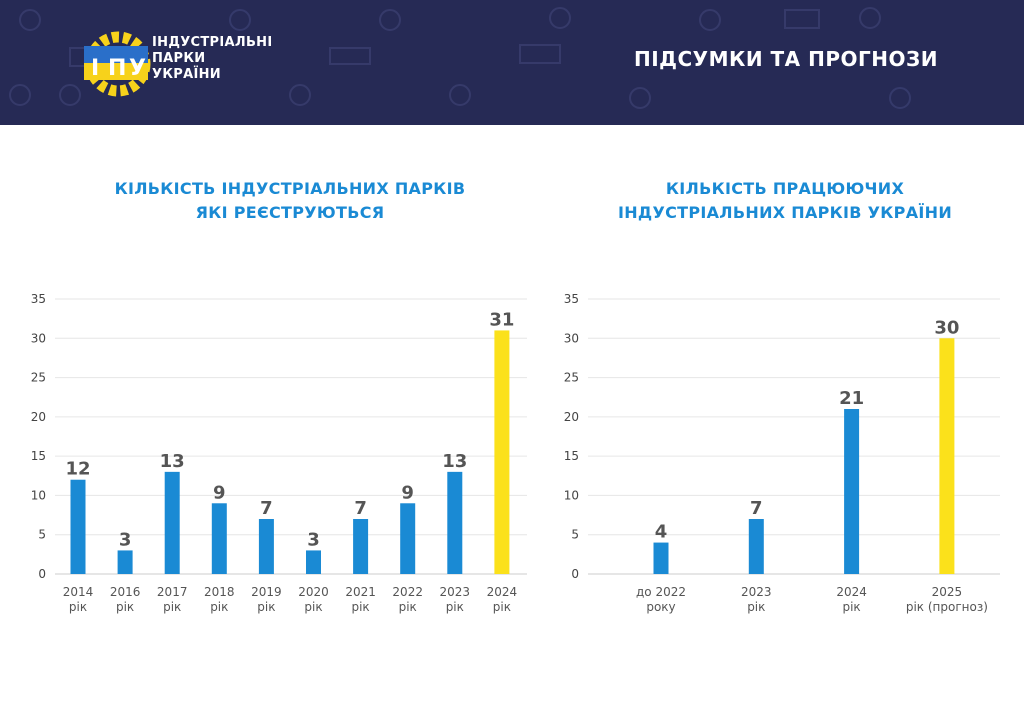 The width and height of the screenshot is (1024, 724). I want to click on logo-line: ІНДУСТРІАЛЬНІ, so click(212, 42).